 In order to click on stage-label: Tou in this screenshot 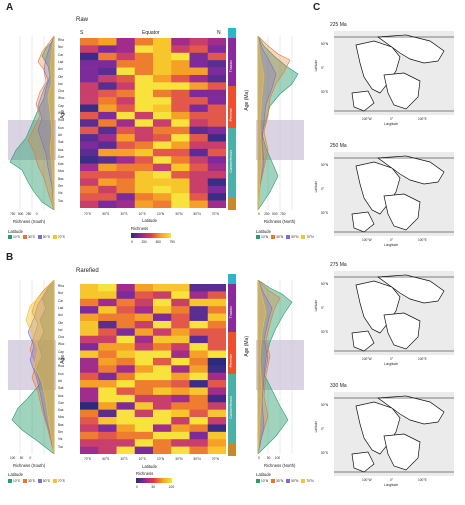, I will do `click(61, 446)`.